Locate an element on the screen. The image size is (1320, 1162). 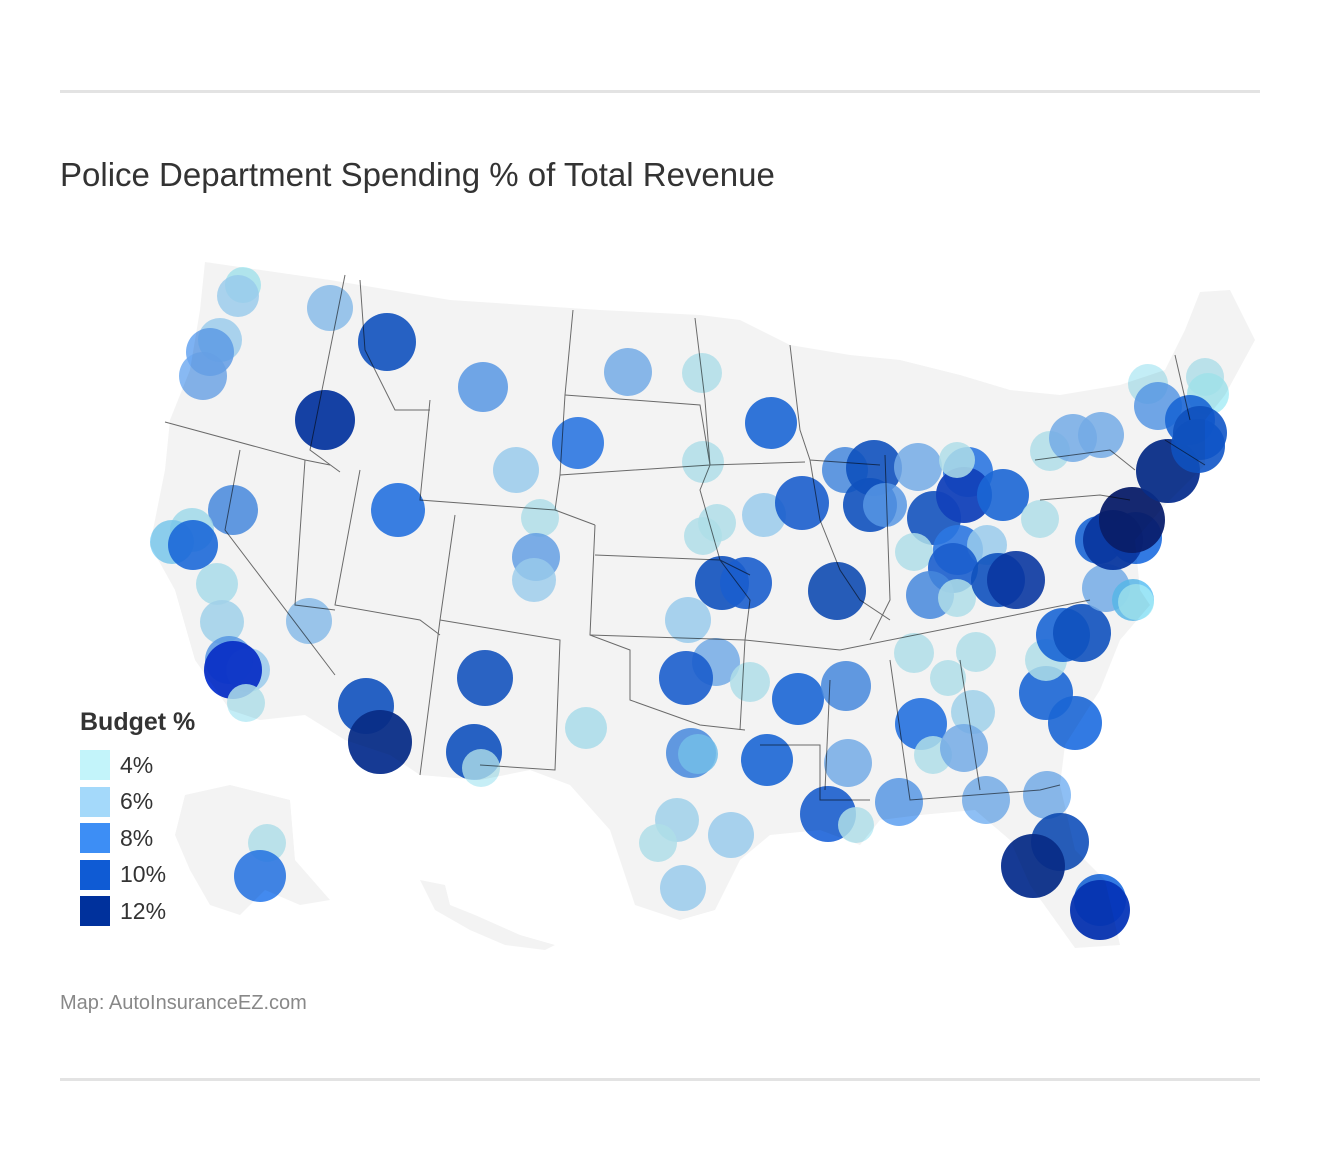
legend-label: 12% is located at coordinates (143, 910).